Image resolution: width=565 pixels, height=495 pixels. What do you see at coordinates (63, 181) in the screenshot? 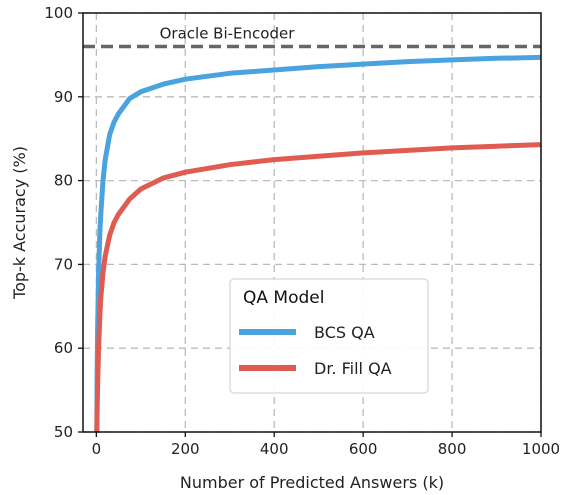
I see `y-tick-label: 80` at bounding box center [63, 181].